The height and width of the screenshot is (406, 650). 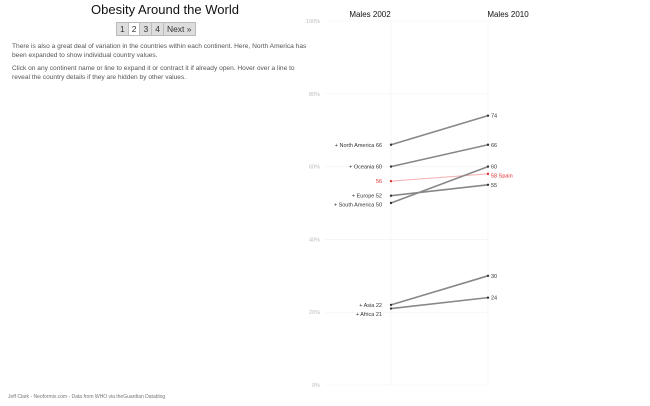 I want to click on series-label-right: 55, so click(x=494, y=186).